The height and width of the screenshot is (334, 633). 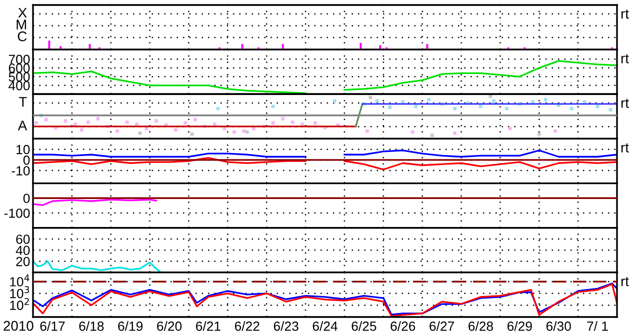 I want to click on x-tick-label: 6/25, so click(x=364, y=326).